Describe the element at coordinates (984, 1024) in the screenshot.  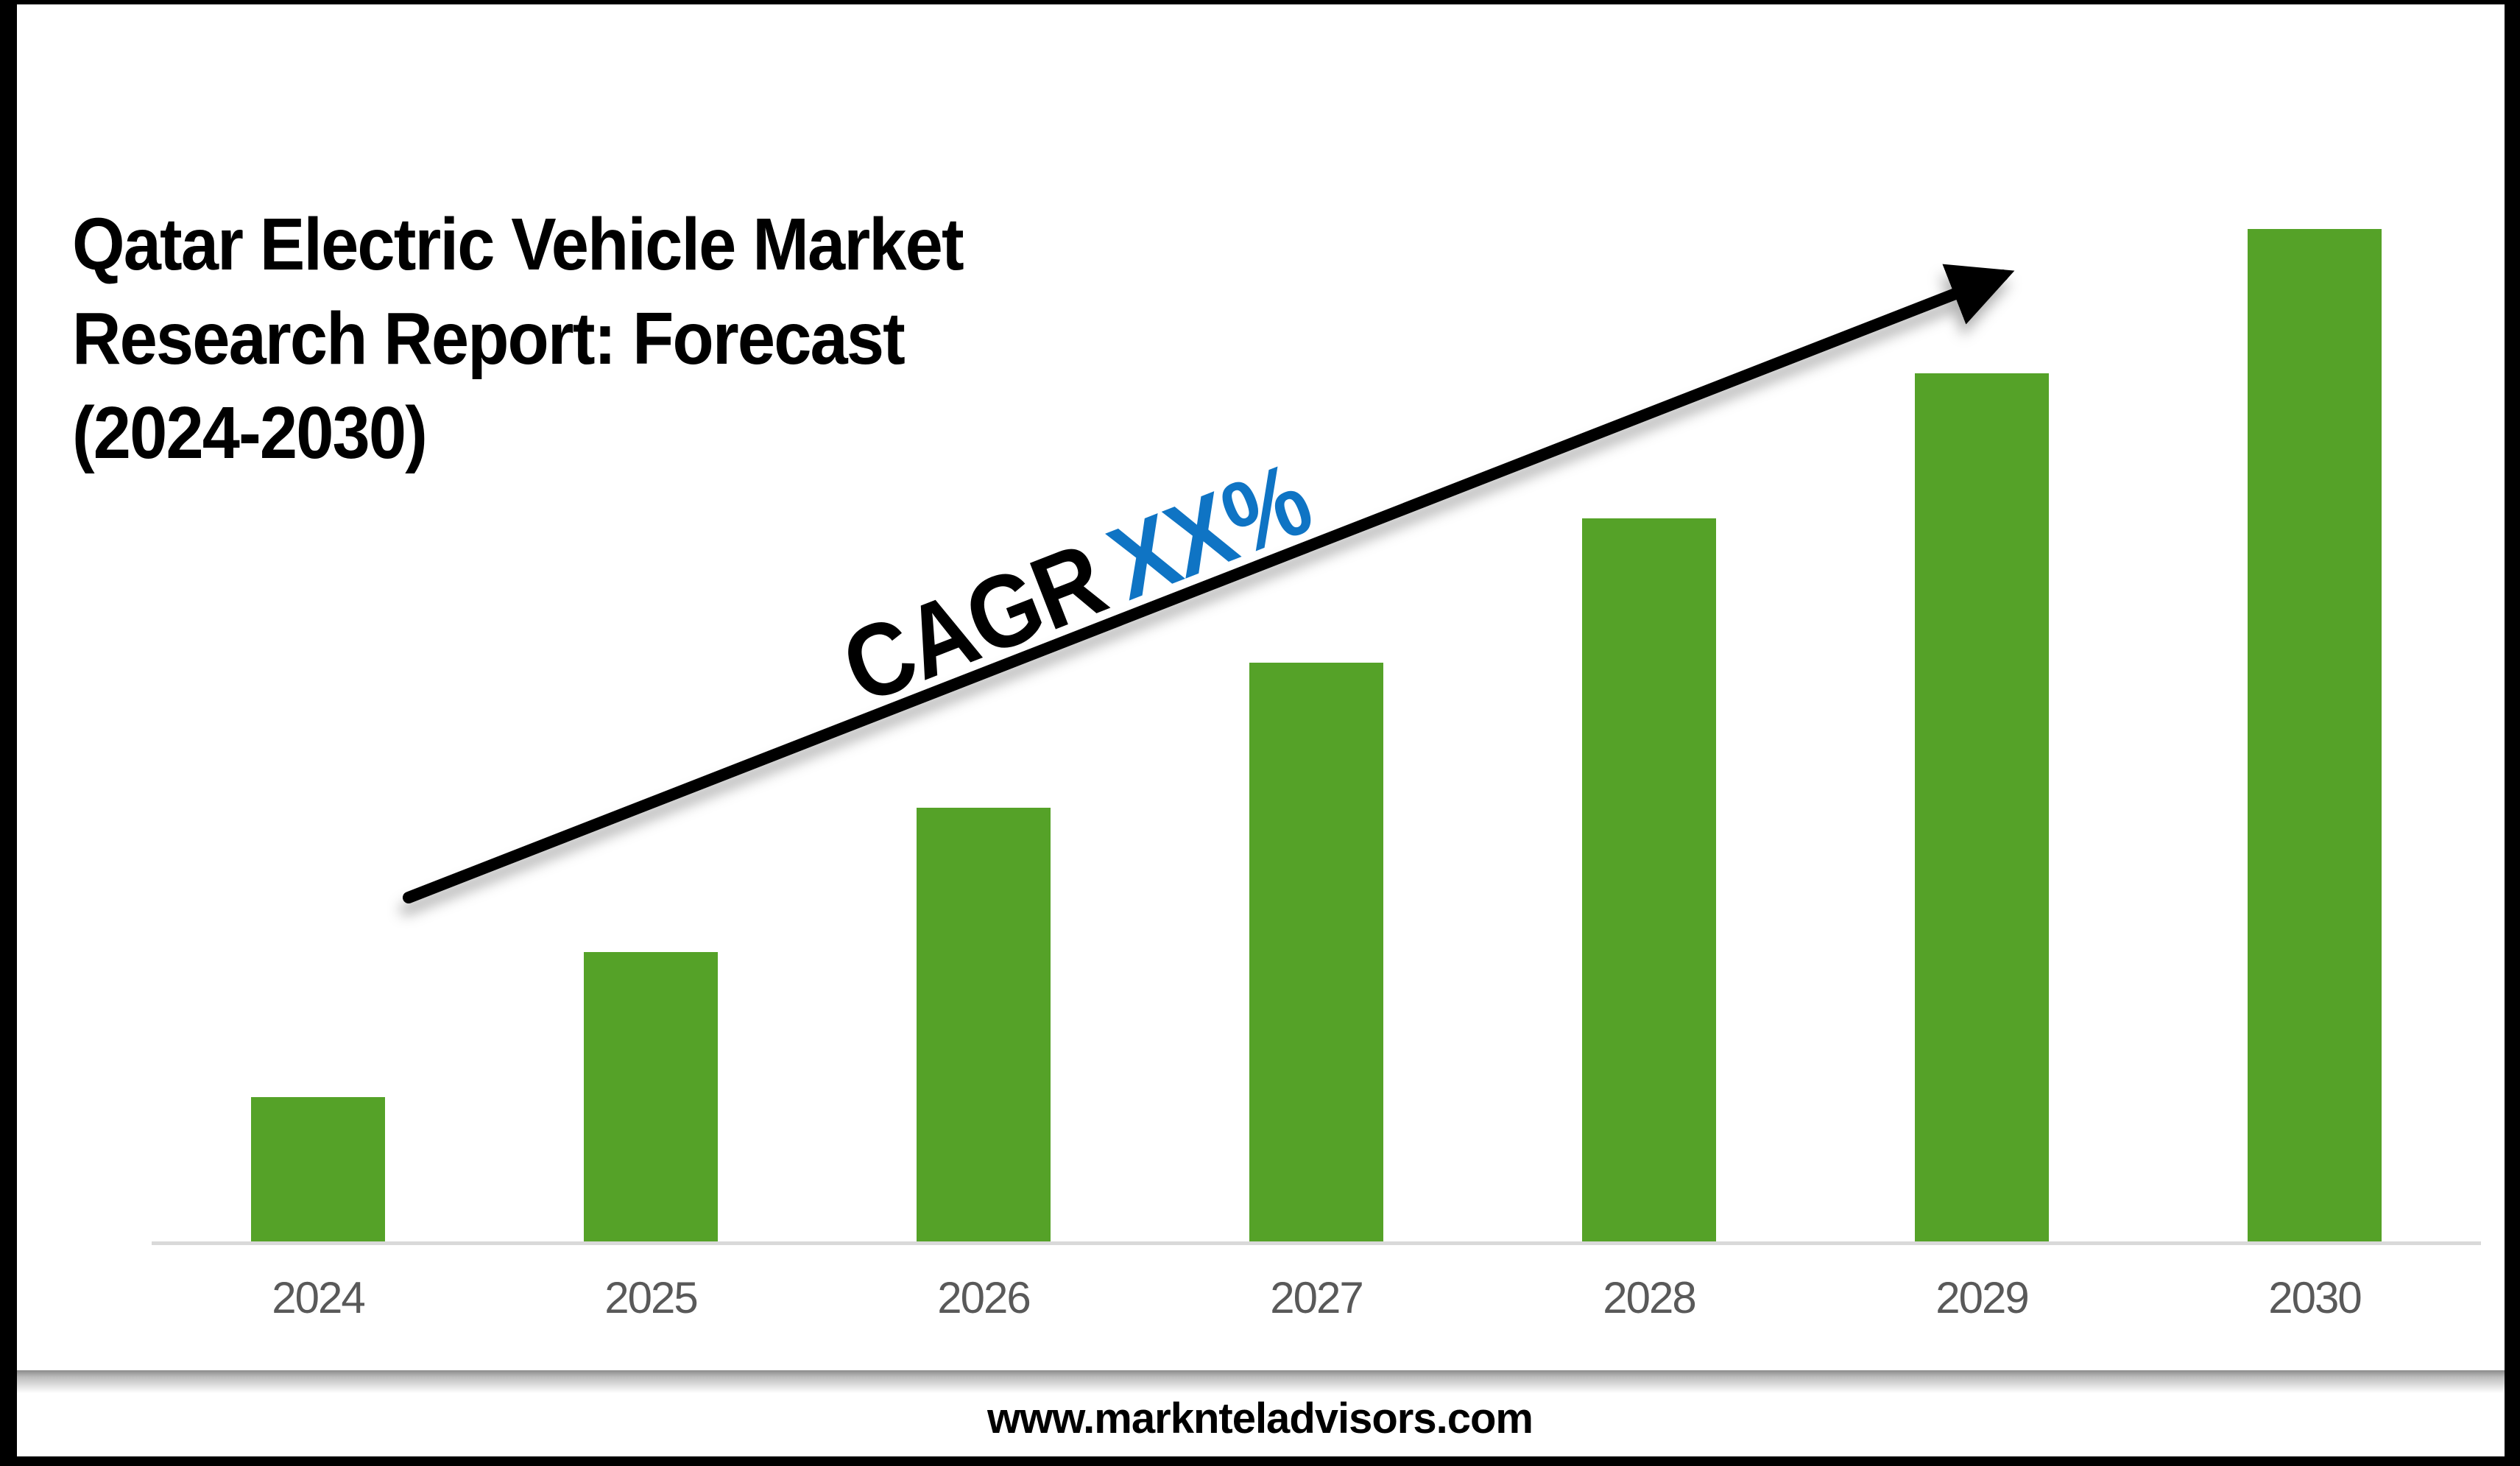
I see `bar-2026` at that location.